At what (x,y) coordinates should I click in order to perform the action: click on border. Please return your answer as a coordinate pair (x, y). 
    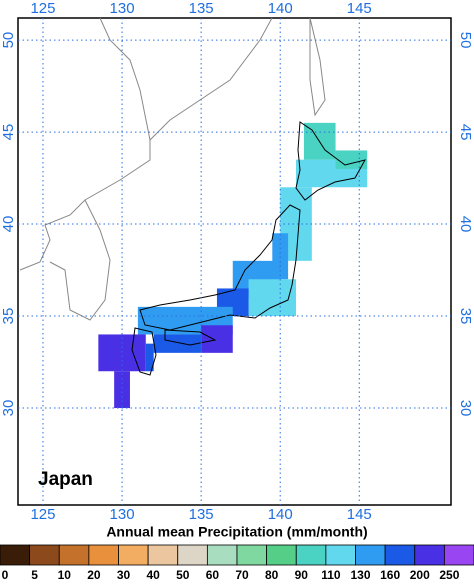
    Looking at the image, I should click on (125, 79).